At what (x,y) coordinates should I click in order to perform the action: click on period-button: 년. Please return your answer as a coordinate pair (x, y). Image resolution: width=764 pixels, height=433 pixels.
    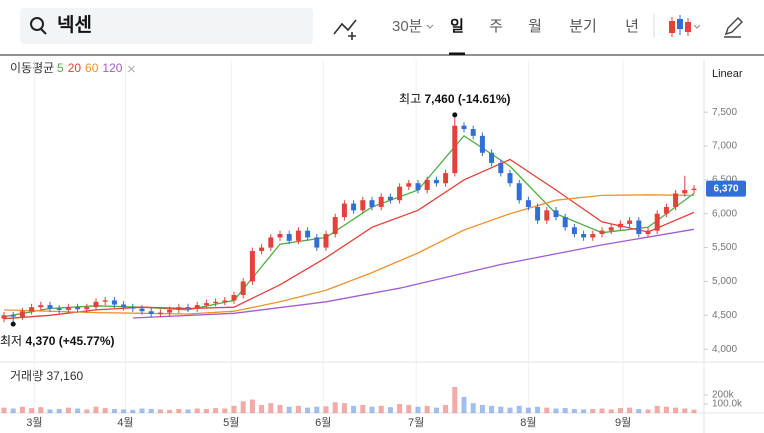
    Looking at the image, I should click on (632, 26).